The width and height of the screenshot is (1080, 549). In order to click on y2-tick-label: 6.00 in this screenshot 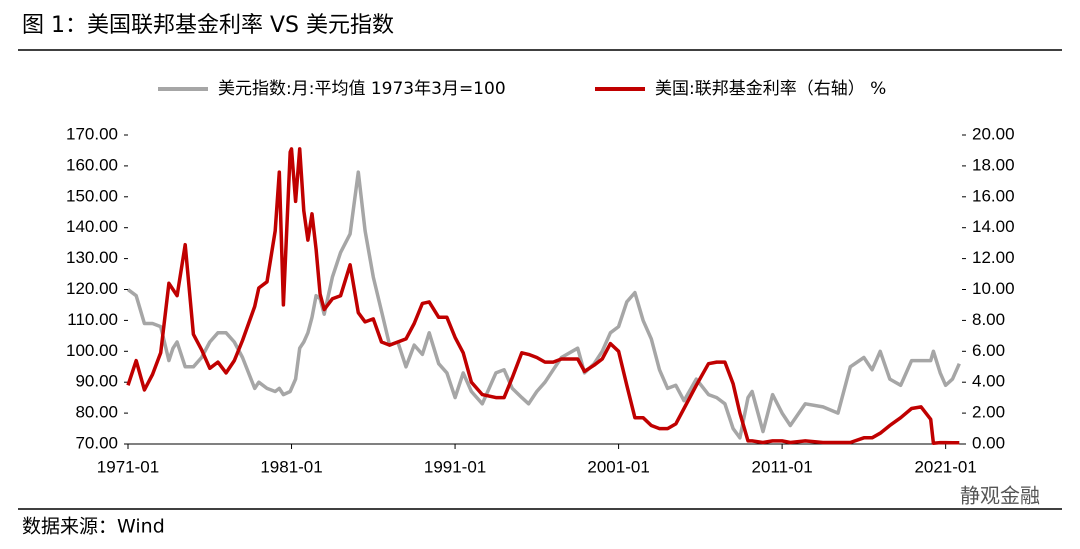, I will do `click(988, 350)`.